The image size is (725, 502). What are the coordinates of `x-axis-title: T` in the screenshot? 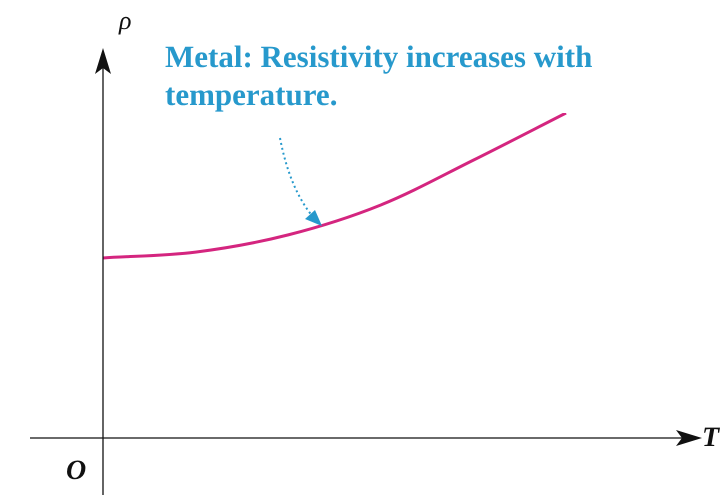 It's located at (711, 438).